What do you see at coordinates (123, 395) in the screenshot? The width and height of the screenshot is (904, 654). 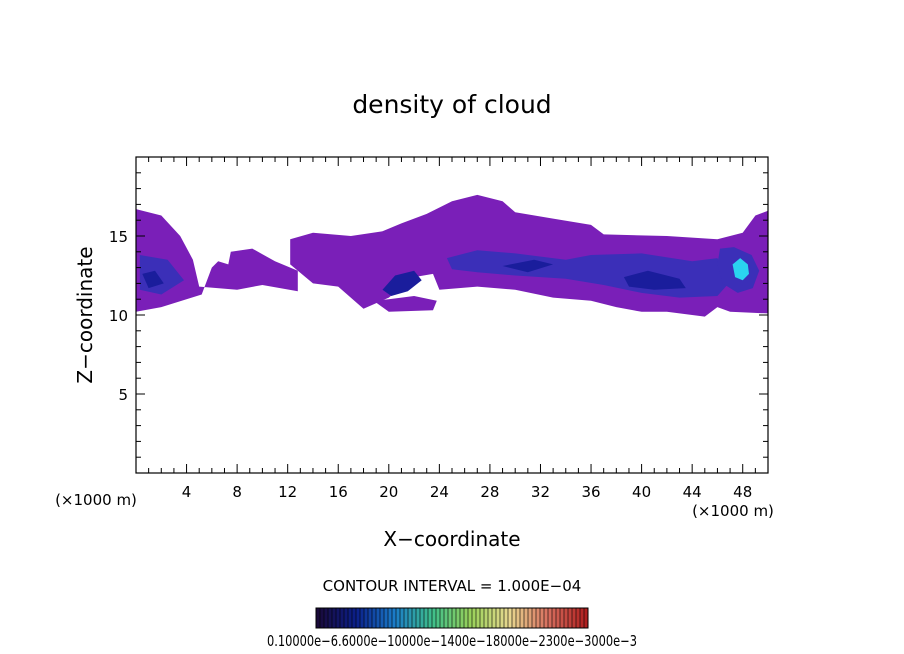 I see `y-tick-label: 5` at bounding box center [123, 395].